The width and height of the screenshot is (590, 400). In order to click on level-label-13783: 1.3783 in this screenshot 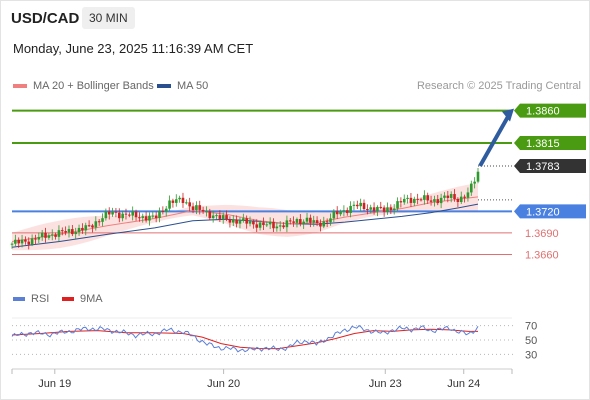, I will do `click(543, 167)`.